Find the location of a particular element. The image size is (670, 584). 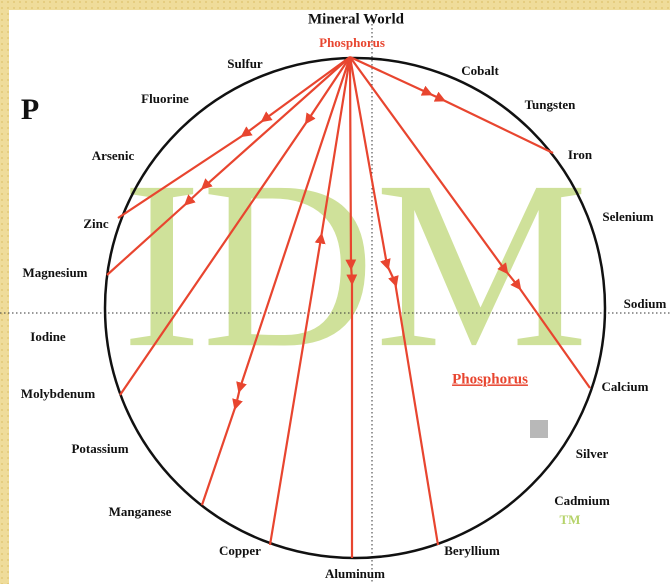

element-label: Calcium is located at coordinates (625, 386).